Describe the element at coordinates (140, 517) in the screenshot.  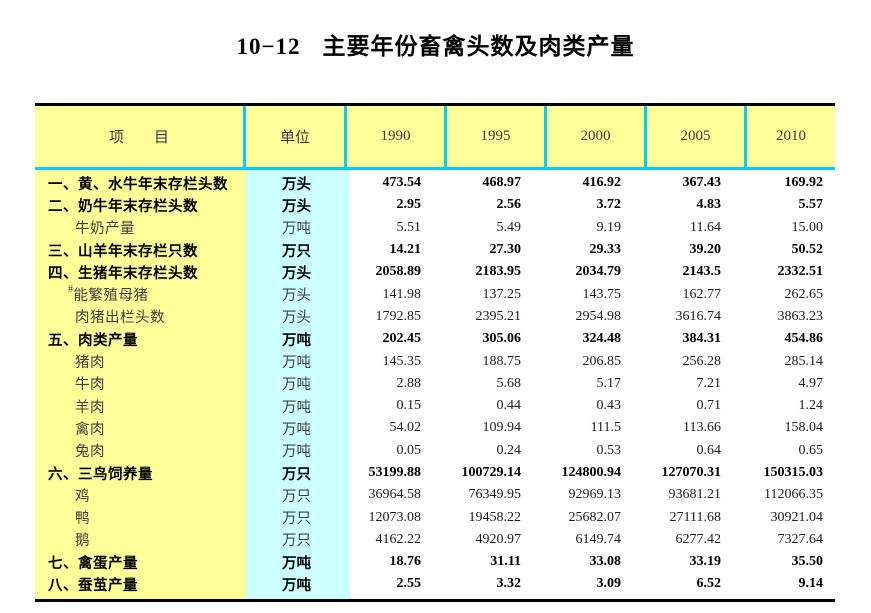
I see `row-label-cell: 鸭` at that location.